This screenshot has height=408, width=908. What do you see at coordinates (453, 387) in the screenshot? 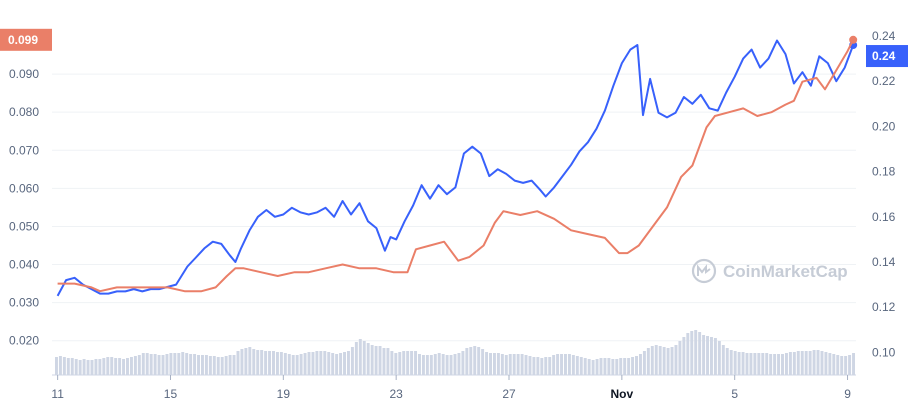
I see `x-axis: 11 15 19 23 27 Nov 5 9` at bounding box center [453, 387].